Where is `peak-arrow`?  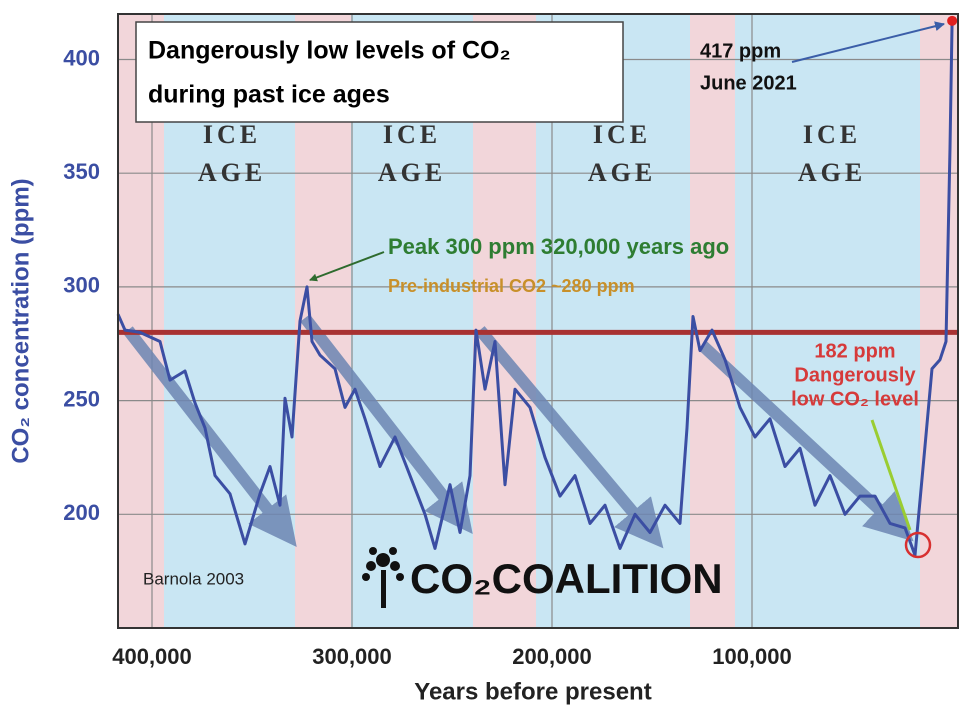
peak-arrow is located at coordinates (347, 266).